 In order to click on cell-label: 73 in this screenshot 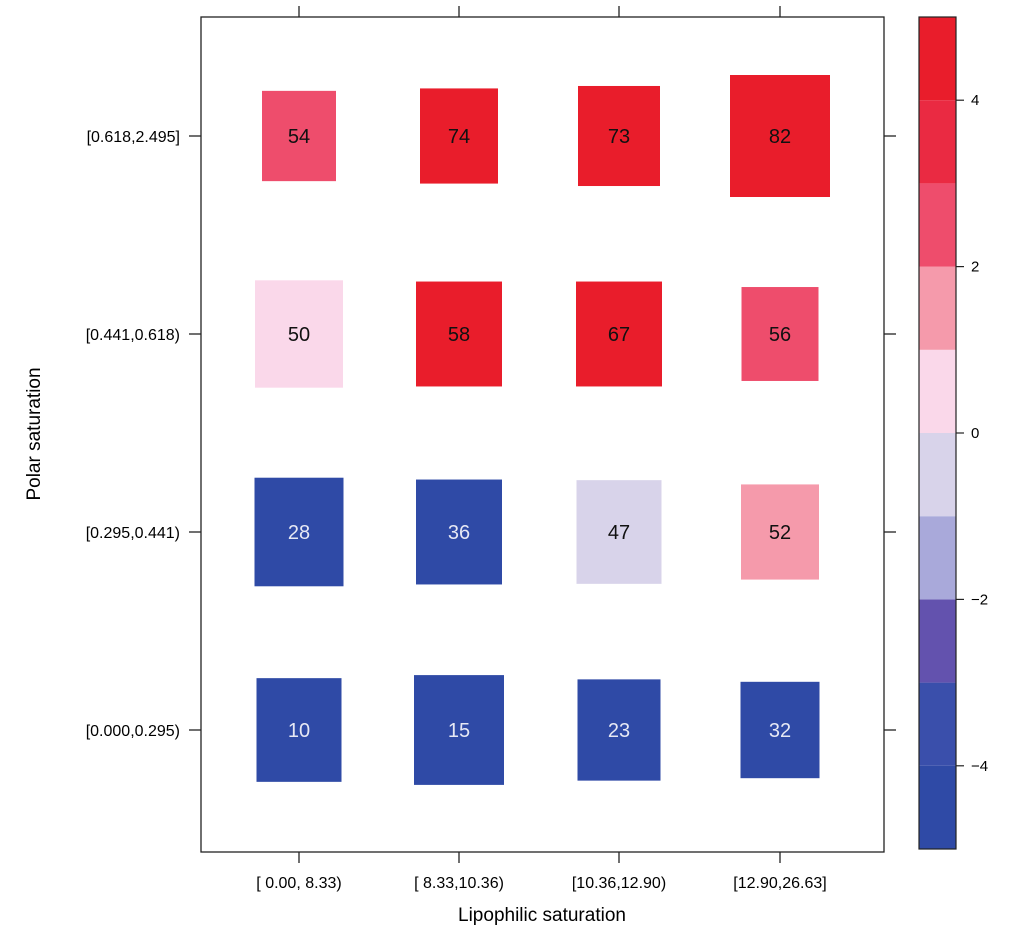, I will do `click(619, 137)`.